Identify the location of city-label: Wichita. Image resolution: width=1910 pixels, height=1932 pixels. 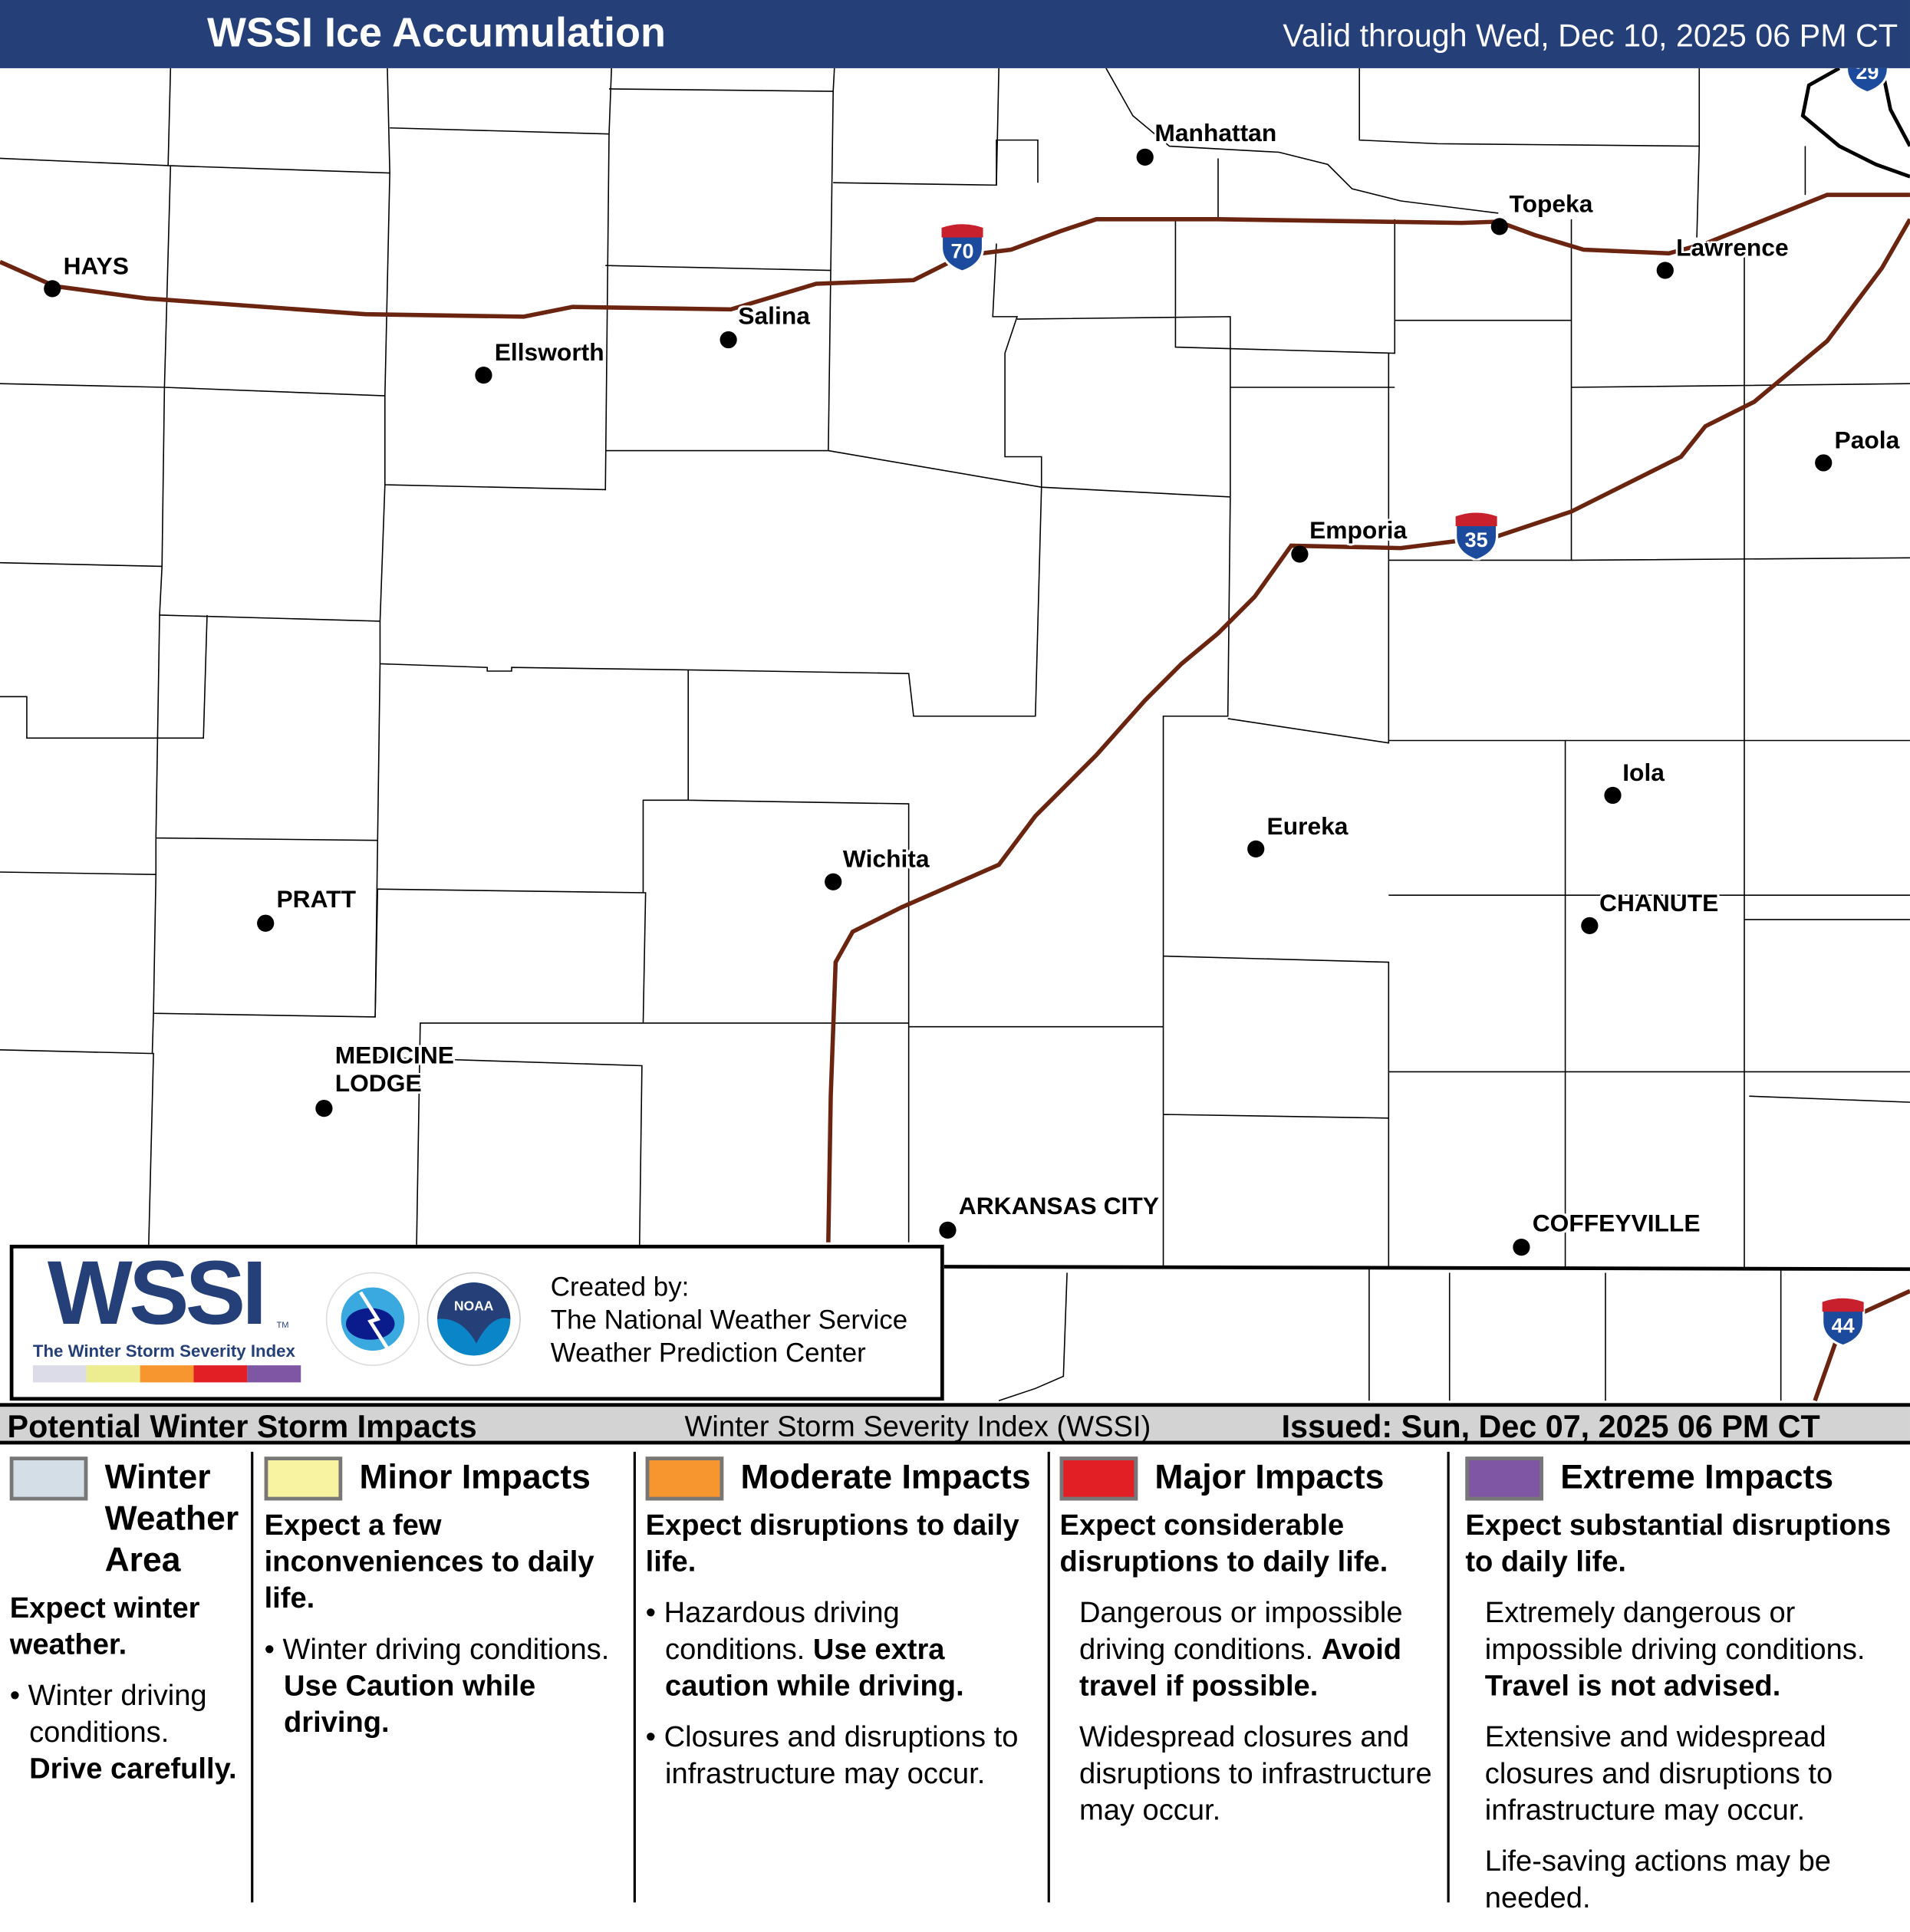
(886, 860).